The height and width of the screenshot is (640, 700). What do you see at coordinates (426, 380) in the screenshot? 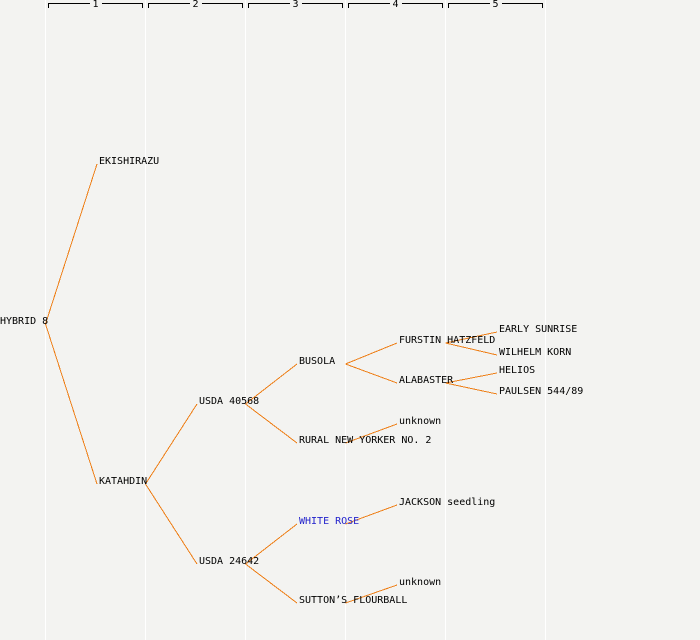
I see `tree-node-alabaster: ALABASTER` at bounding box center [426, 380].